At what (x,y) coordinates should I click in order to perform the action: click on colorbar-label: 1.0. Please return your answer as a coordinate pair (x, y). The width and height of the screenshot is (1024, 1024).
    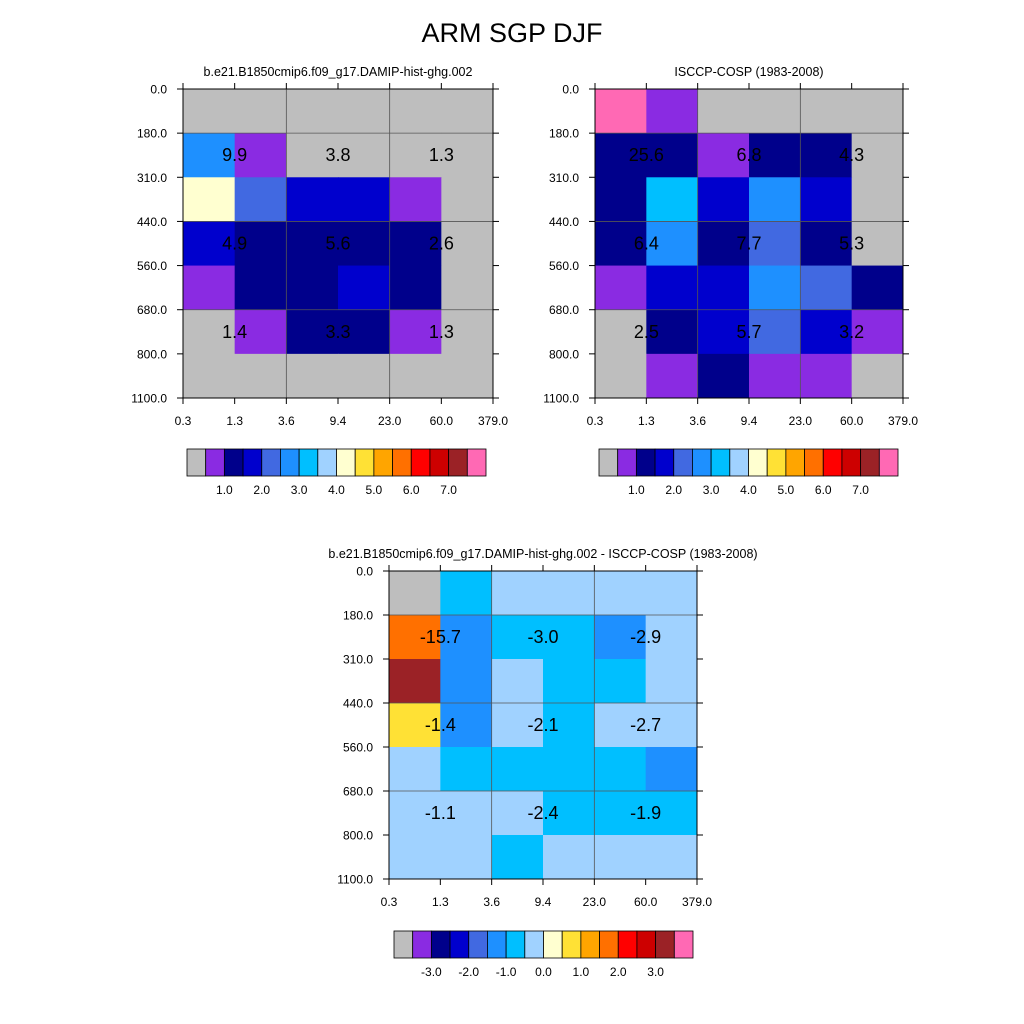
    Looking at the image, I should click on (581, 972).